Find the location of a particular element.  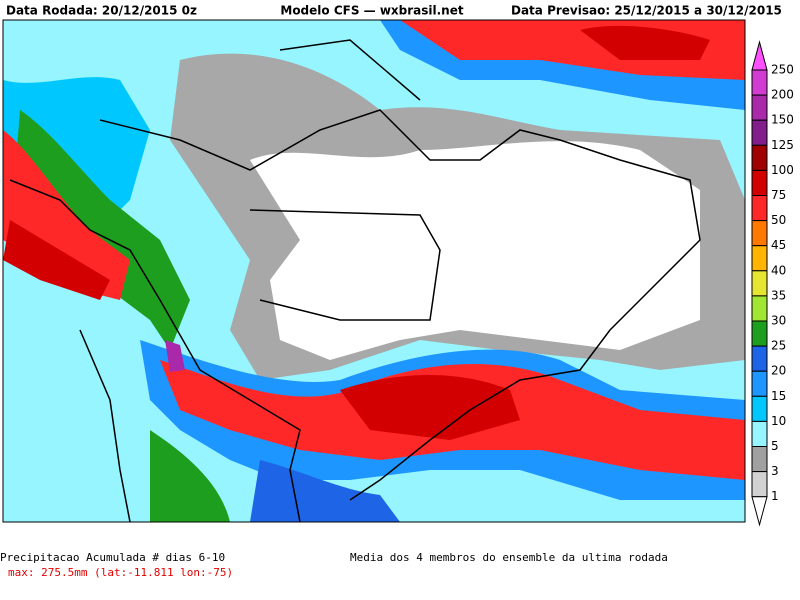

colorbar-label: 20 is located at coordinates (778, 371).